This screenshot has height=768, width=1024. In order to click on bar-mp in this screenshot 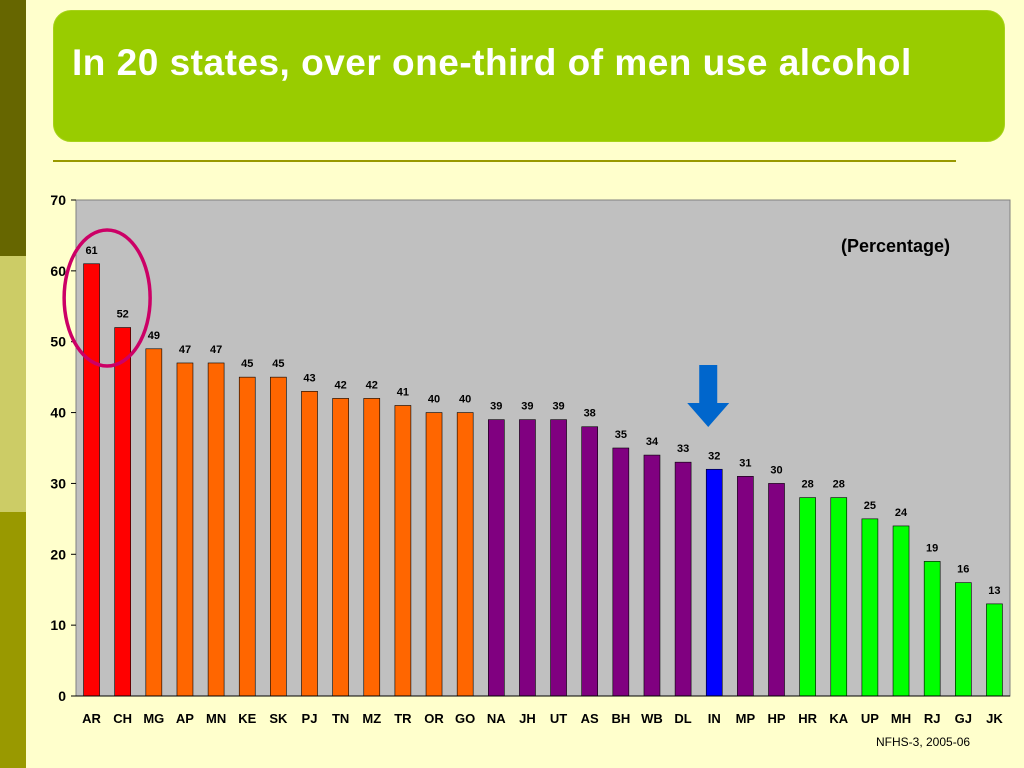, I will do `click(745, 586)`.